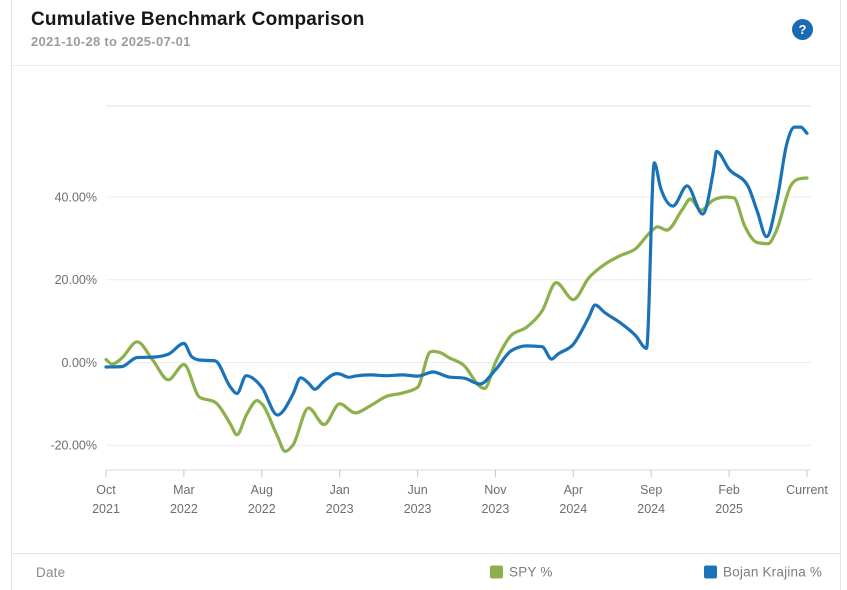  I want to click on y-axis-tick-label: 0.00%, so click(79, 363).